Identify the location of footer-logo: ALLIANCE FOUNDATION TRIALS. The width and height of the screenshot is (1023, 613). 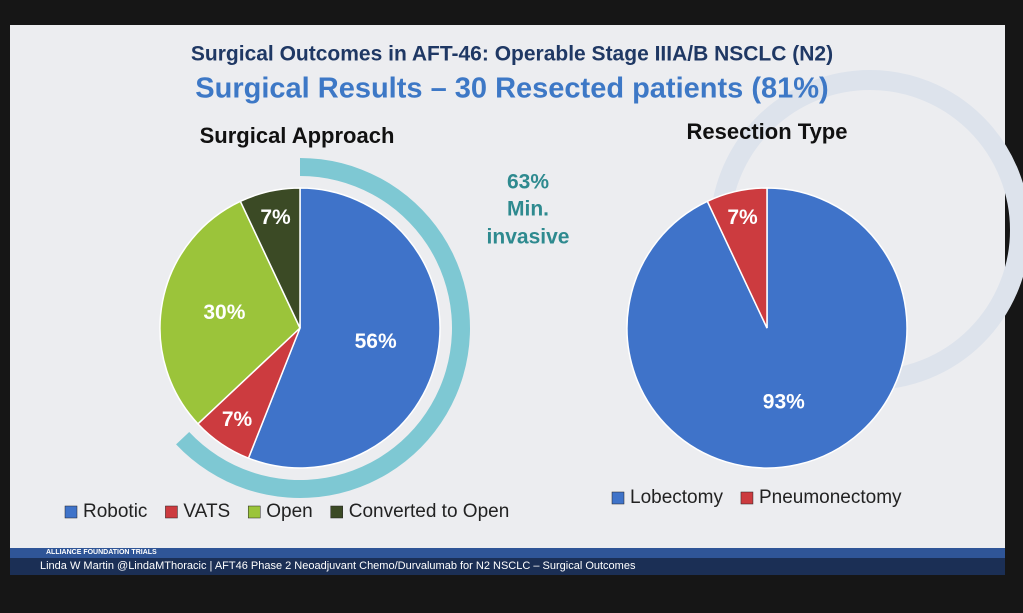
(101, 552).